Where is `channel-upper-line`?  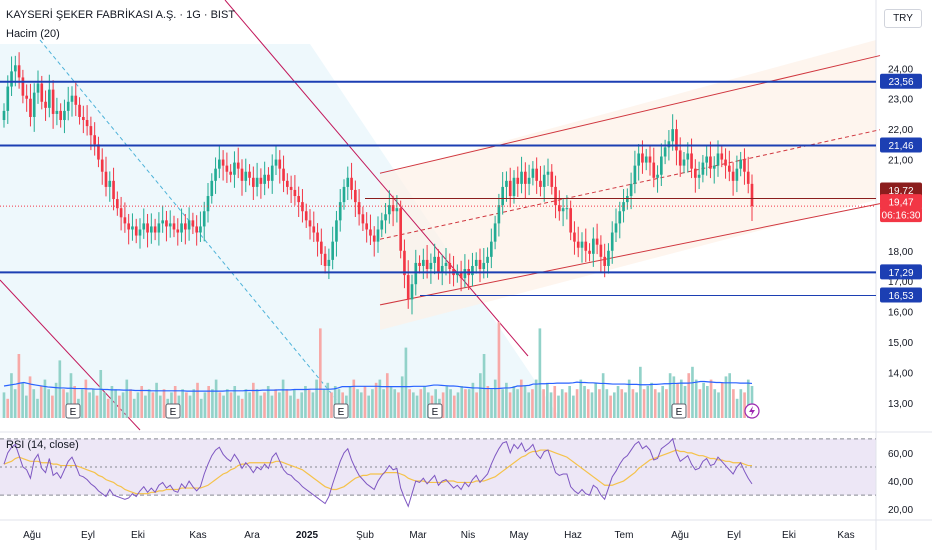
channel-upper-line is located at coordinates (630, 114).